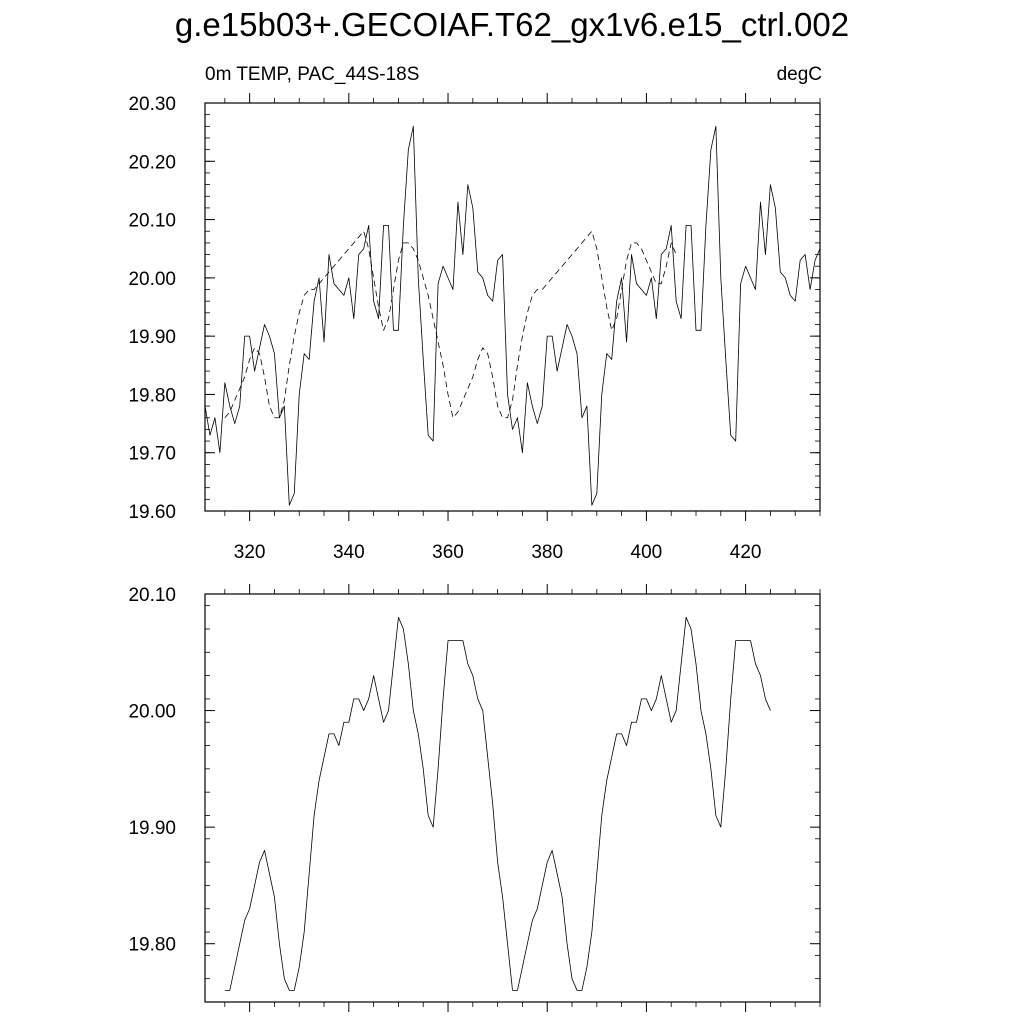 Image resolution: width=1024 pixels, height=1024 pixels. Describe the element at coordinates (349, 552) in the screenshot. I see `x-tick-label: 340` at that location.